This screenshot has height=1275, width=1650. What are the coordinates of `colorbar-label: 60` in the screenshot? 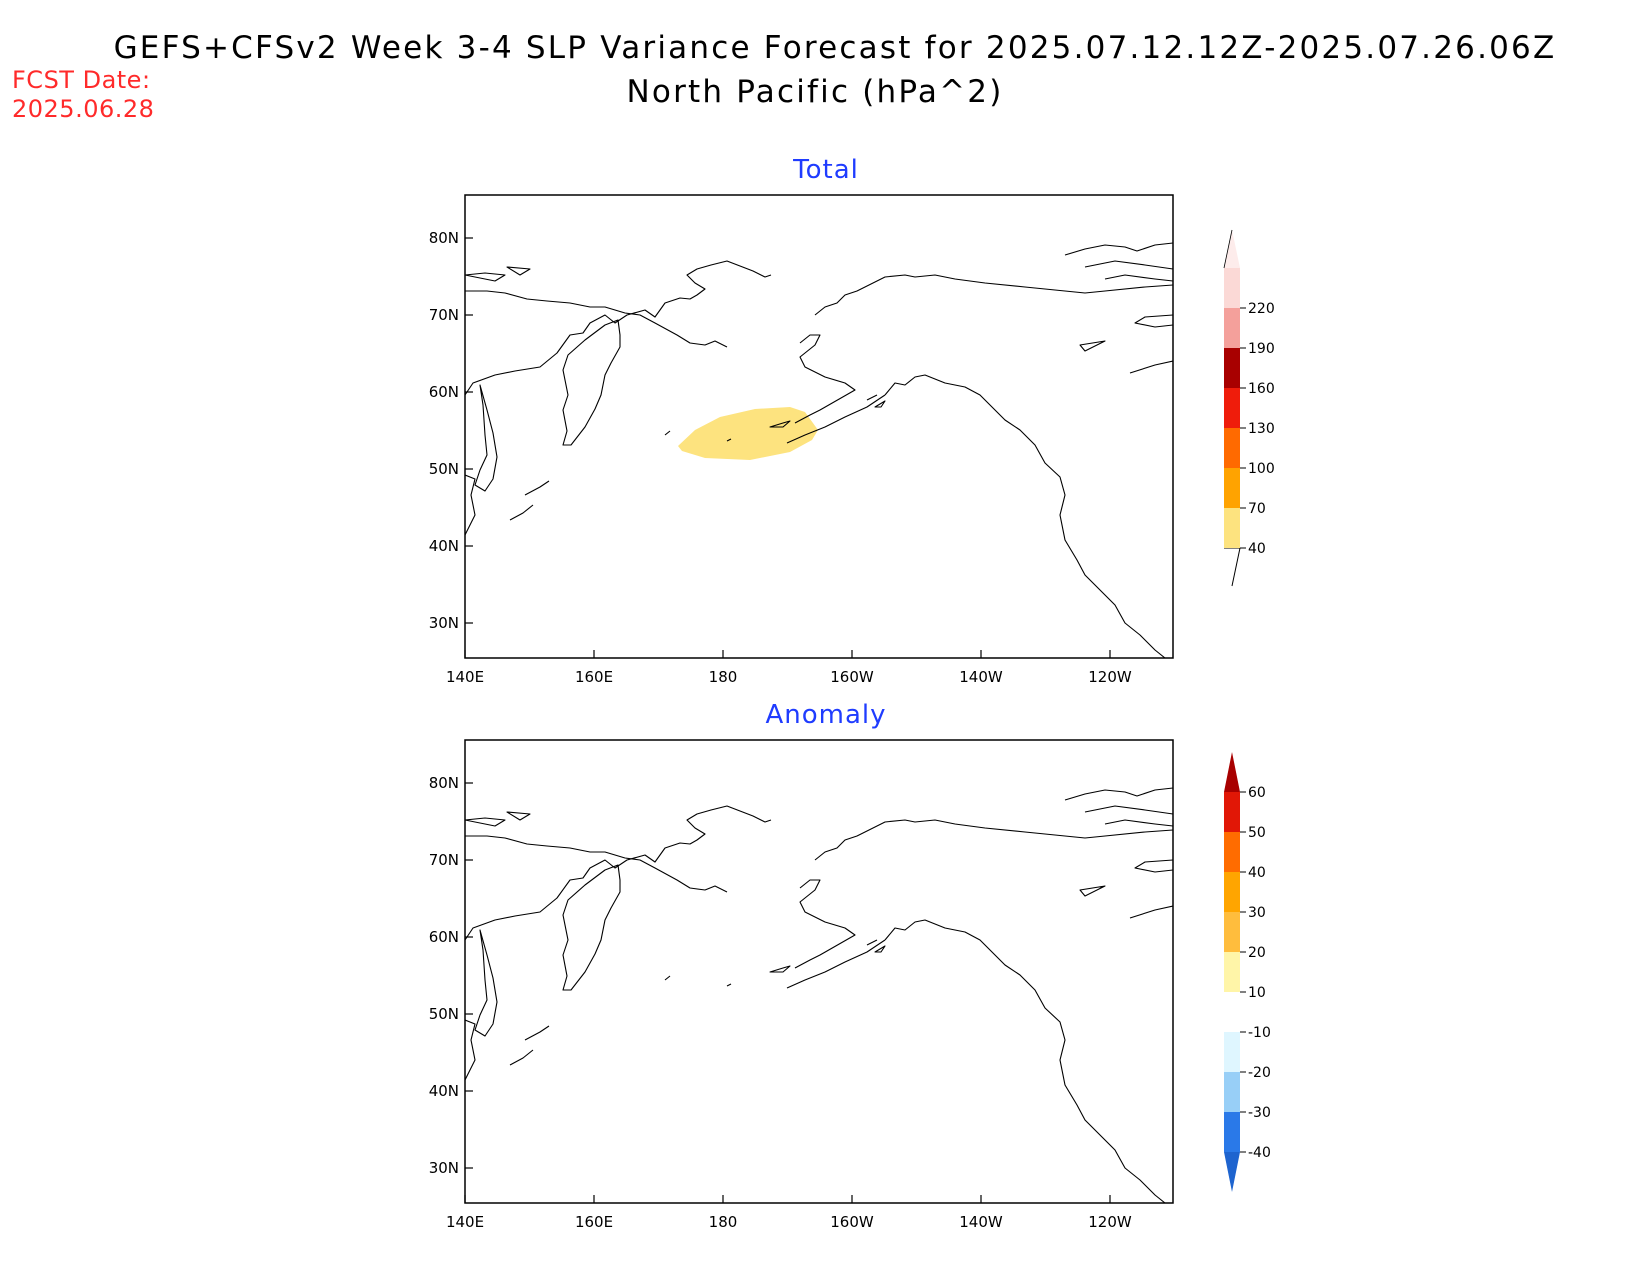 It's located at (1257, 793).